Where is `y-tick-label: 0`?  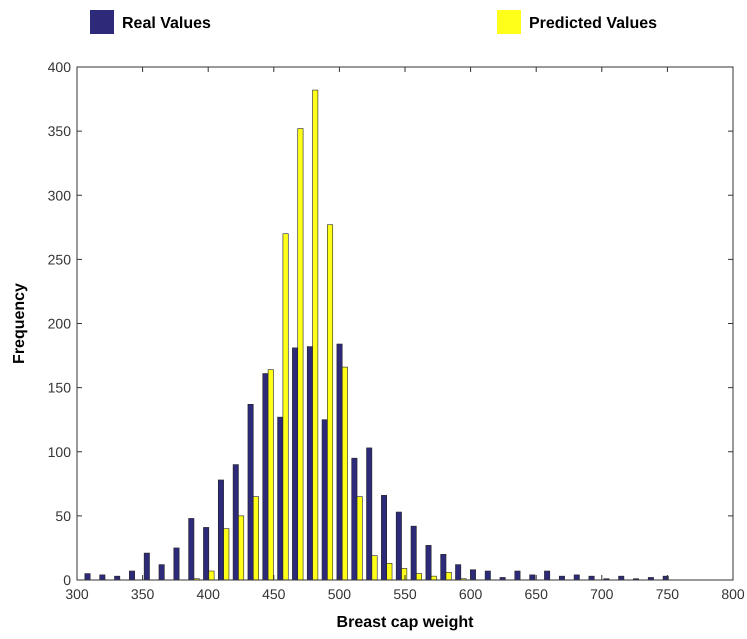
y-tick-label: 0 is located at coordinates (67, 580).